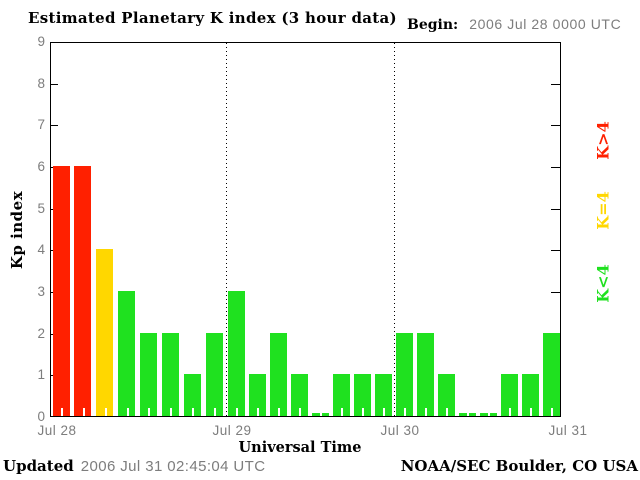  What do you see at coordinates (173, 466) in the screenshot?
I see `updated-value: 2006 Jul 31 02:45:04 UTC` at bounding box center [173, 466].